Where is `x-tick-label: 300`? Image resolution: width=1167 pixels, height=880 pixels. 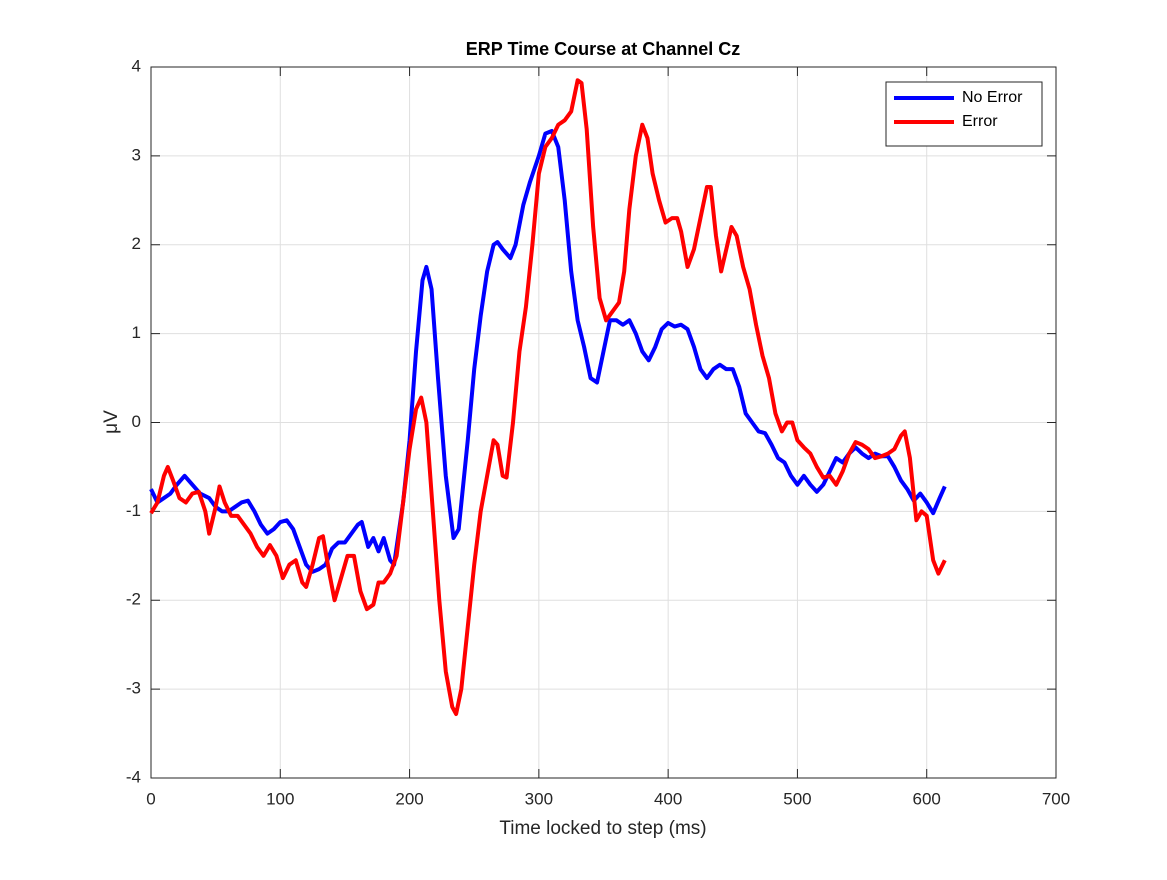
x-tick-label: 300 is located at coordinates (539, 798).